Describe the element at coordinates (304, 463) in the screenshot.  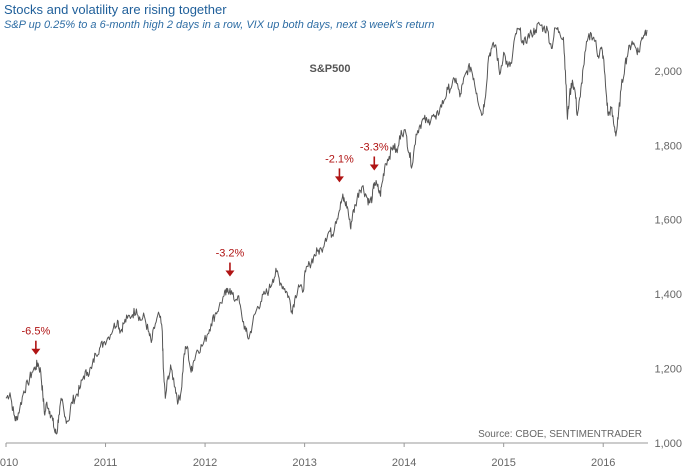
I see `x-tick-label: 2013` at that location.